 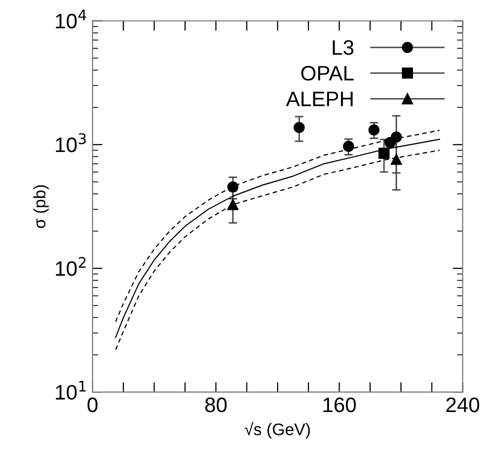 What do you see at coordinates (319, 99) in the screenshot?
I see `legend-label: ALEPH` at bounding box center [319, 99].